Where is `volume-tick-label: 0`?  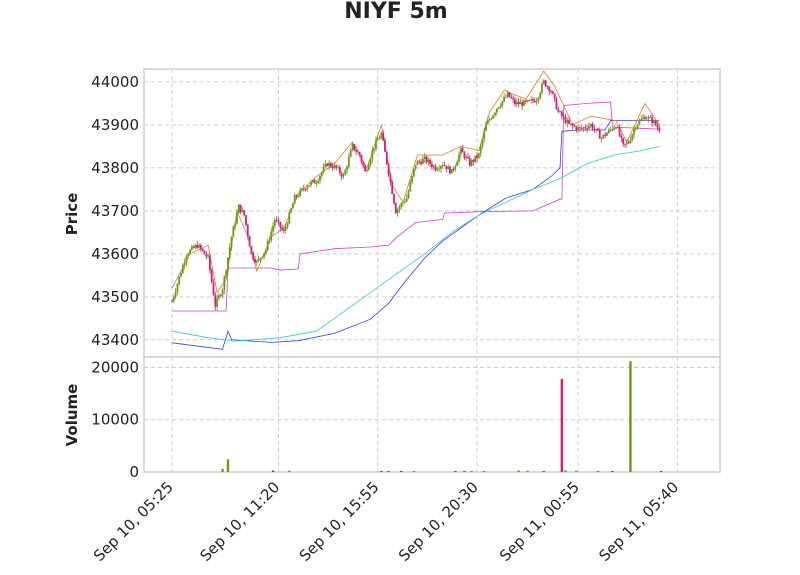
volume-tick-label: 0 is located at coordinates (134, 472).